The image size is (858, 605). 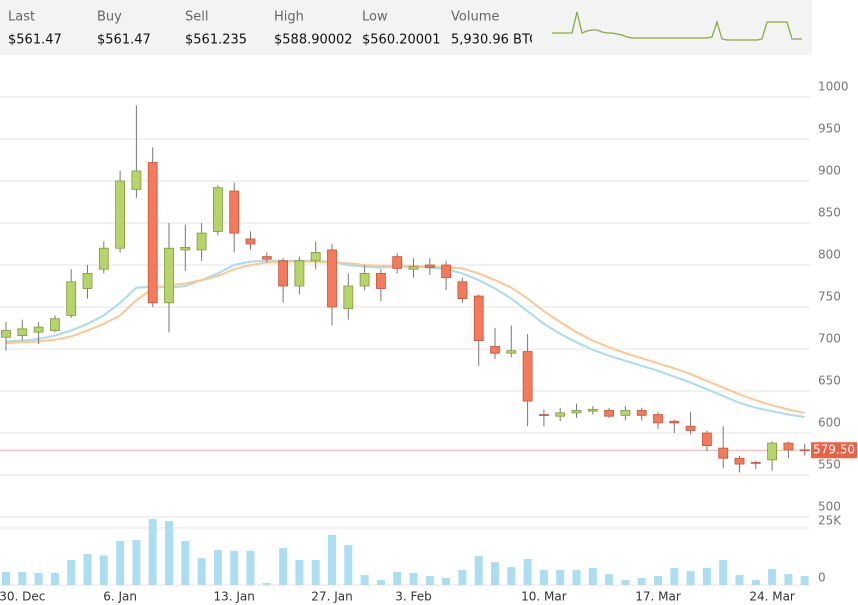 I want to click on ticker-bar, so click(x=406, y=27).